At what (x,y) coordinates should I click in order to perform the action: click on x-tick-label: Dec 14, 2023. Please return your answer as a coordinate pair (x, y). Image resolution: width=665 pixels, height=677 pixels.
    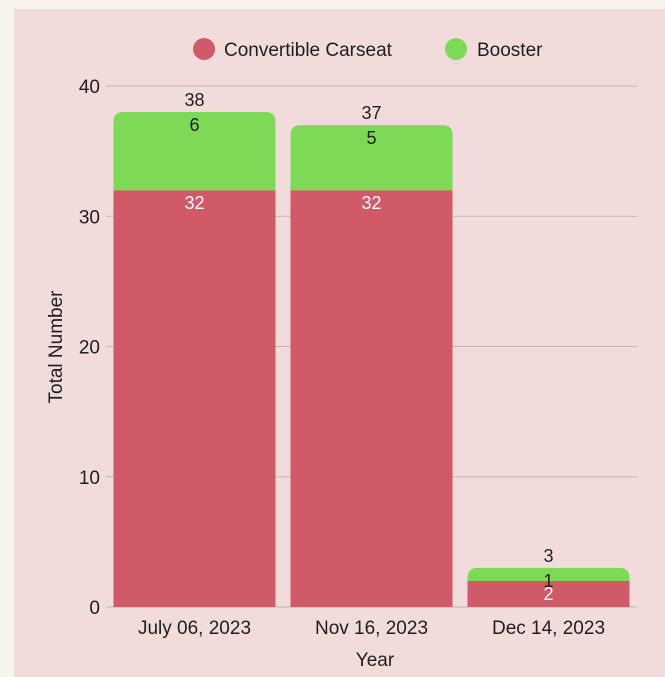
    Looking at the image, I should click on (548, 628).